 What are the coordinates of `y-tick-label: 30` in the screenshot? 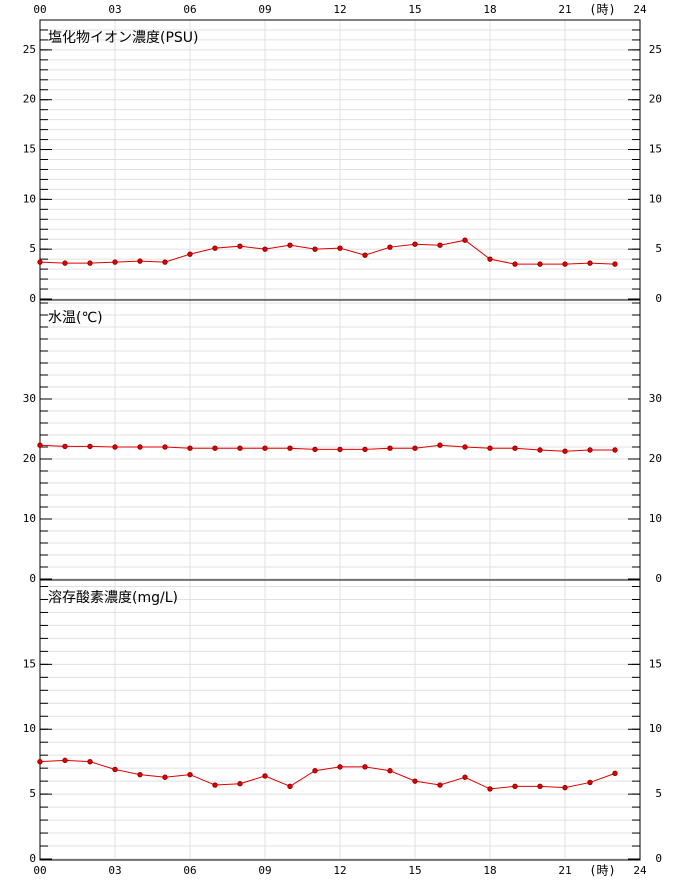 It's located at (655, 398).